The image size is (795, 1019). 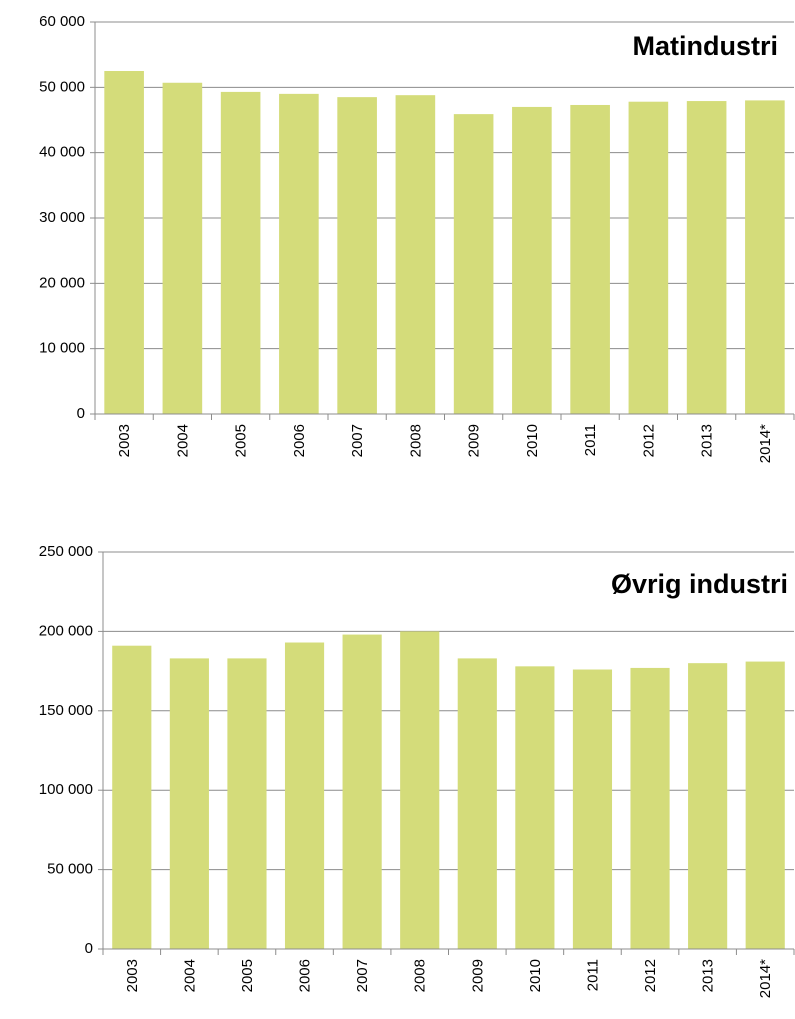 What do you see at coordinates (706, 46) in the screenshot?
I see `chart-title: Matindustri` at bounding box center [706, 46].